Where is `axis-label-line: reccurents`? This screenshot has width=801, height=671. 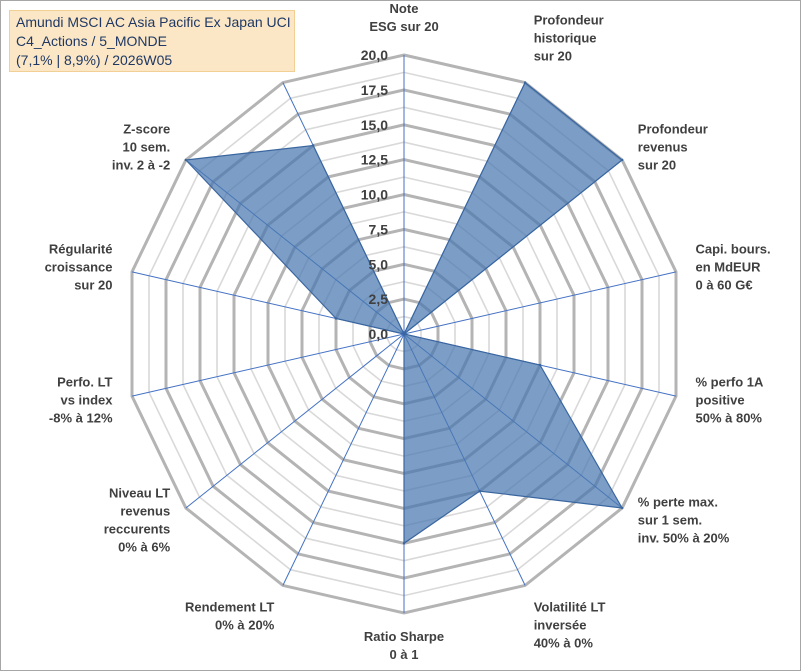 axis-label-line: reccurents is located at coordinates (137, 528).